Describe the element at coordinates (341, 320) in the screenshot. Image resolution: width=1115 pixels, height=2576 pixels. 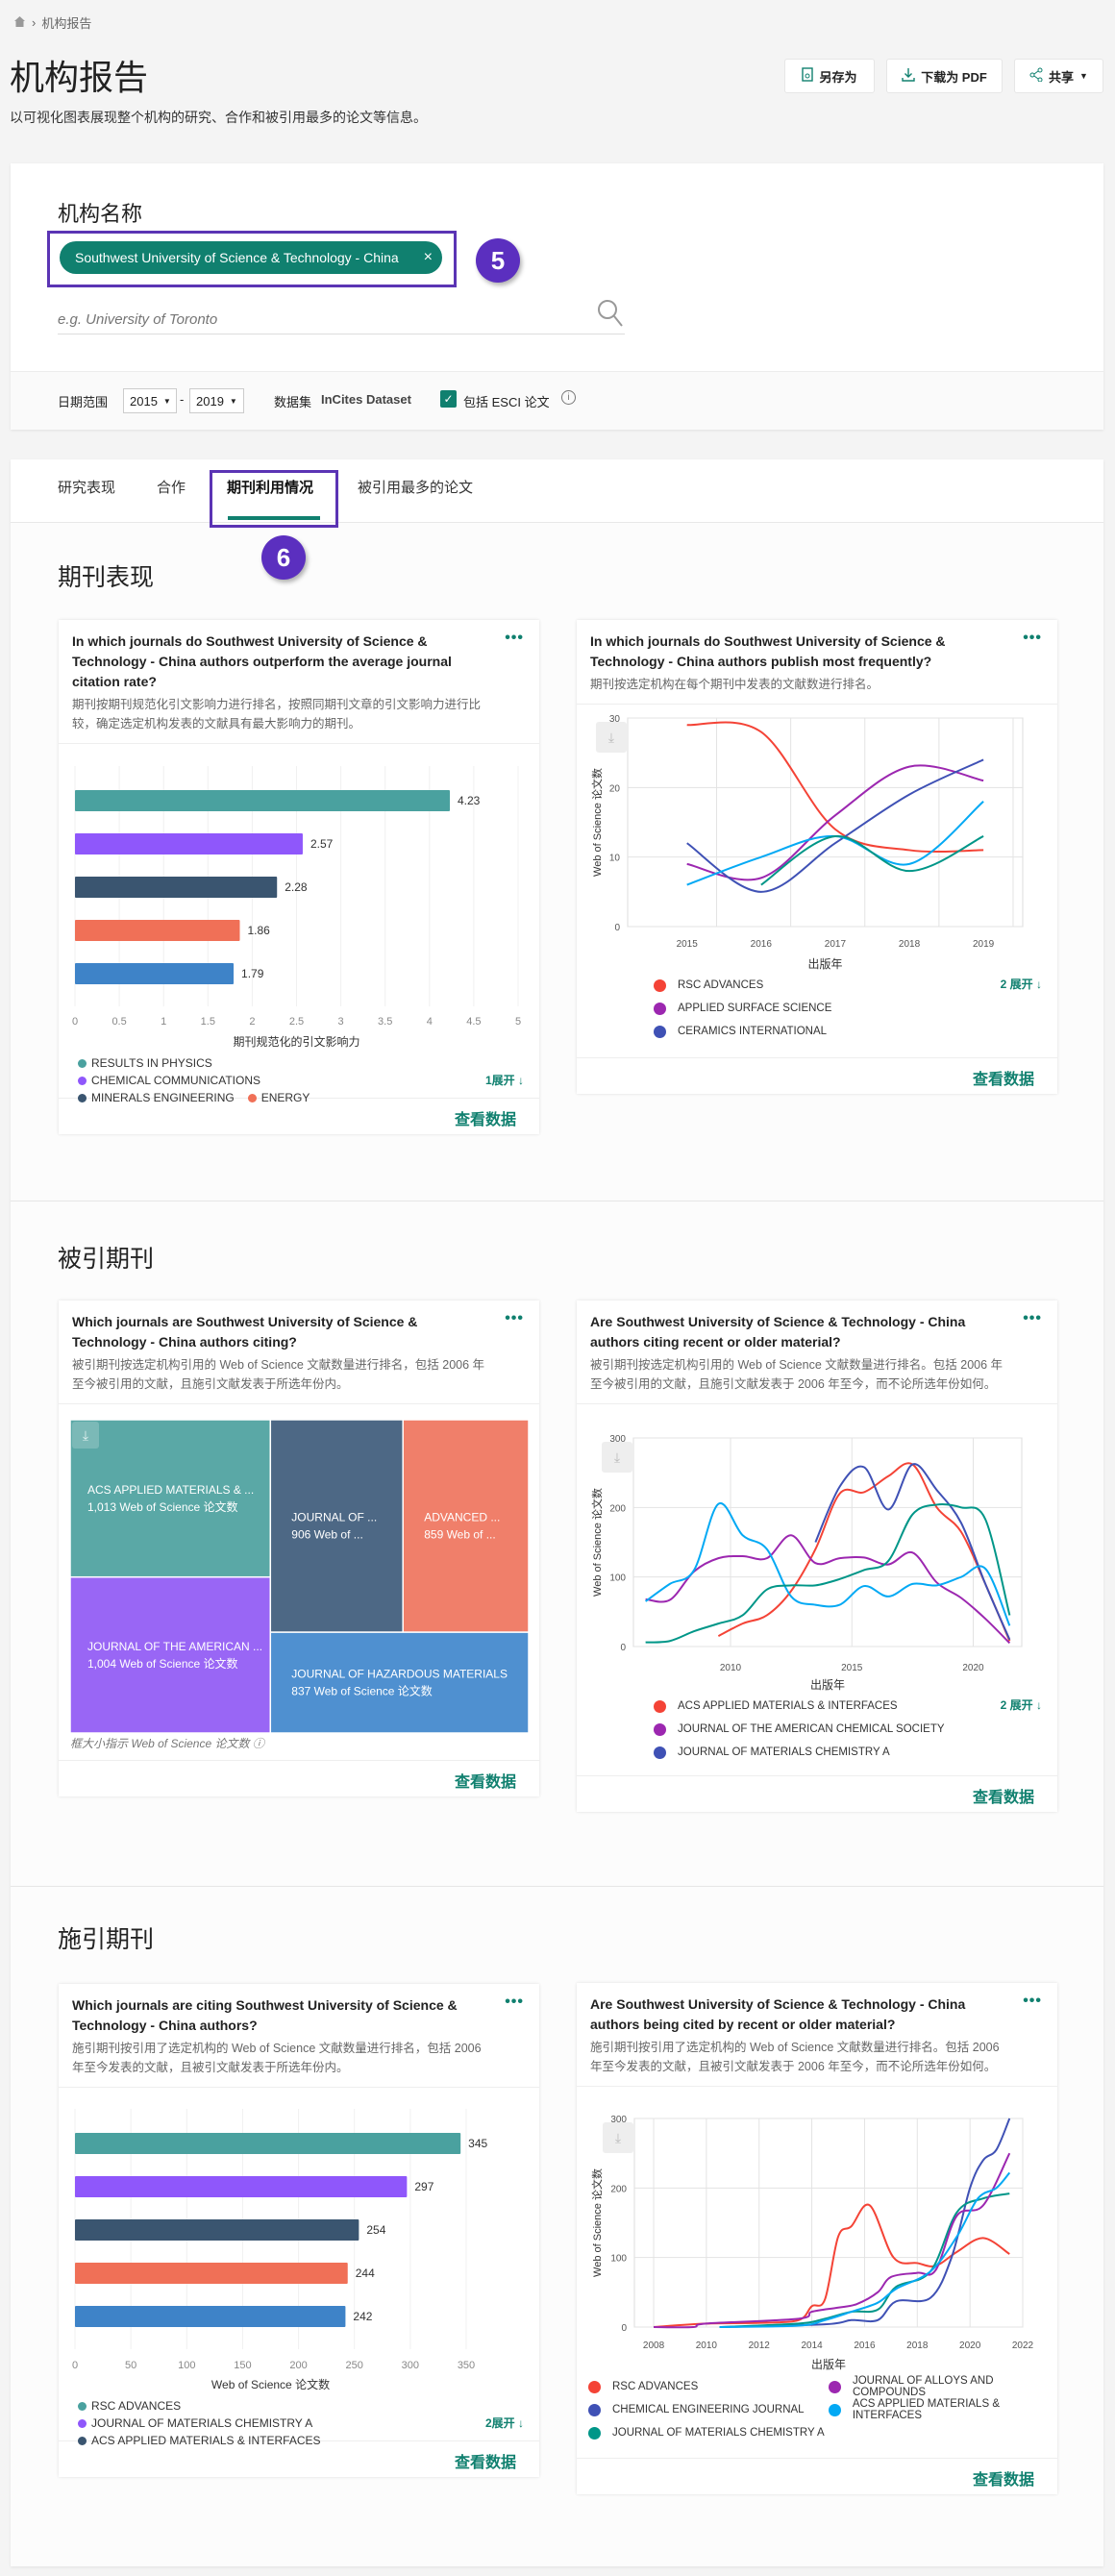
I see `institution-search-input` at that location.